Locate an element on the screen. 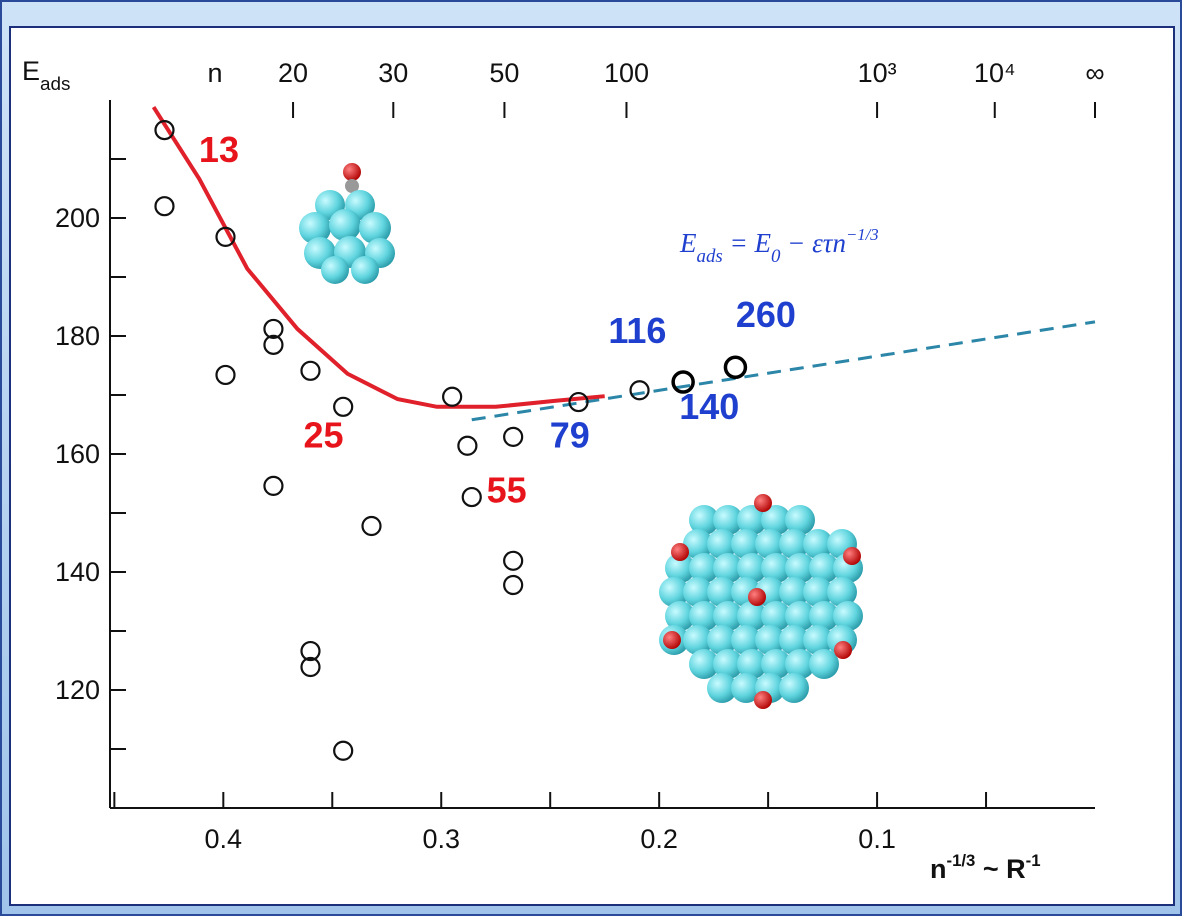 This screenshot has height=916, width=1182. annotation: 116 is located at coordinates (637, 330).